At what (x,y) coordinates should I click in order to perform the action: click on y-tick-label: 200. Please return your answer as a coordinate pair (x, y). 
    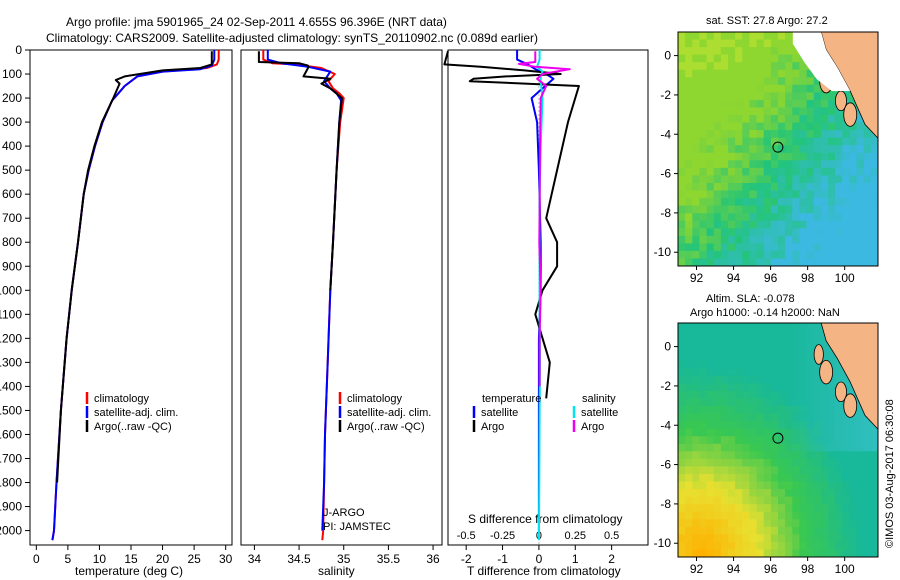
    Looking at the image, I should click on (12, 98).